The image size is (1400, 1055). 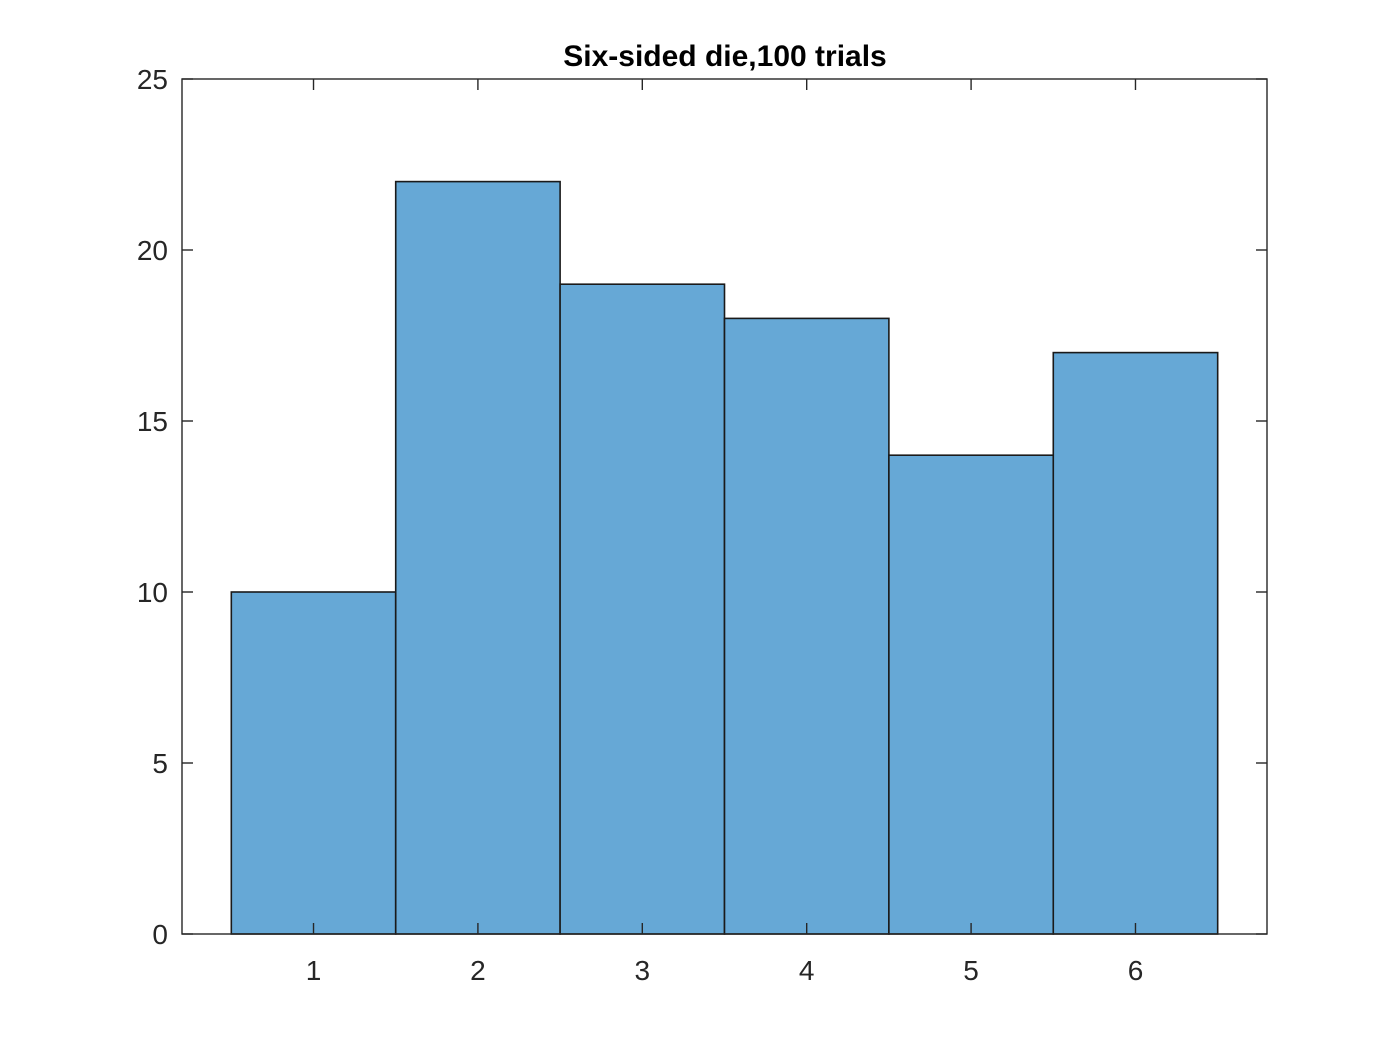 What do you see at coordinates (724, 56) in the screenshot?
I see `chart-title: Six-sided die,100 trials` at bounding box center [724, 56].